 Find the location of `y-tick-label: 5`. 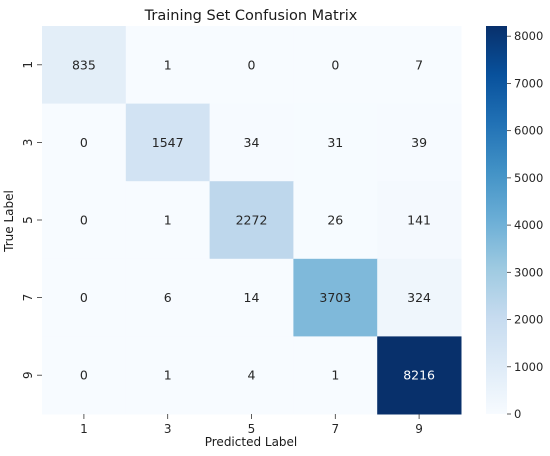

y-tick-label: 5 is located at coordinates (28, 220).